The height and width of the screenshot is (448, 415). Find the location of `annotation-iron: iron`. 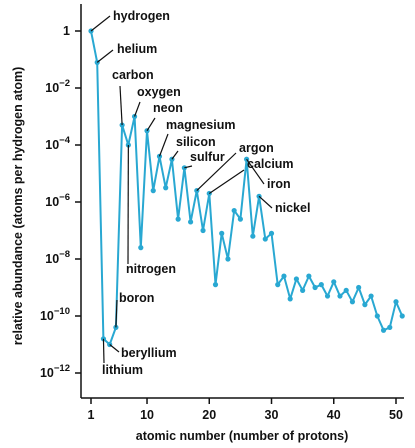

annotation-iron: iron is located at coordinates (279, 184).